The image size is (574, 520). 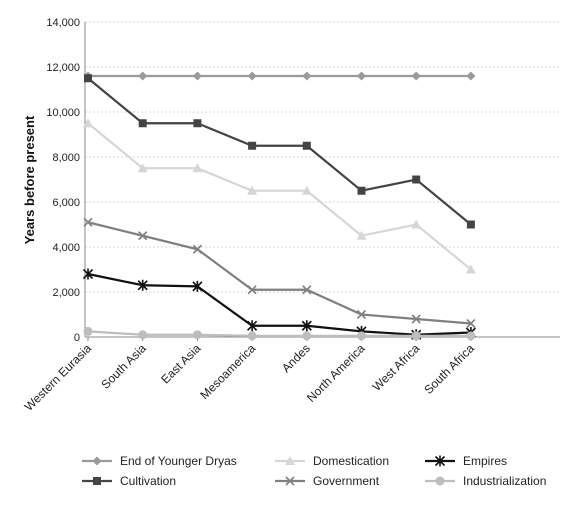 What do you see at coordinates (63, 68) in the screenshot?
I see `y-tick-label: 12,000` at bounding box center [63, 68].